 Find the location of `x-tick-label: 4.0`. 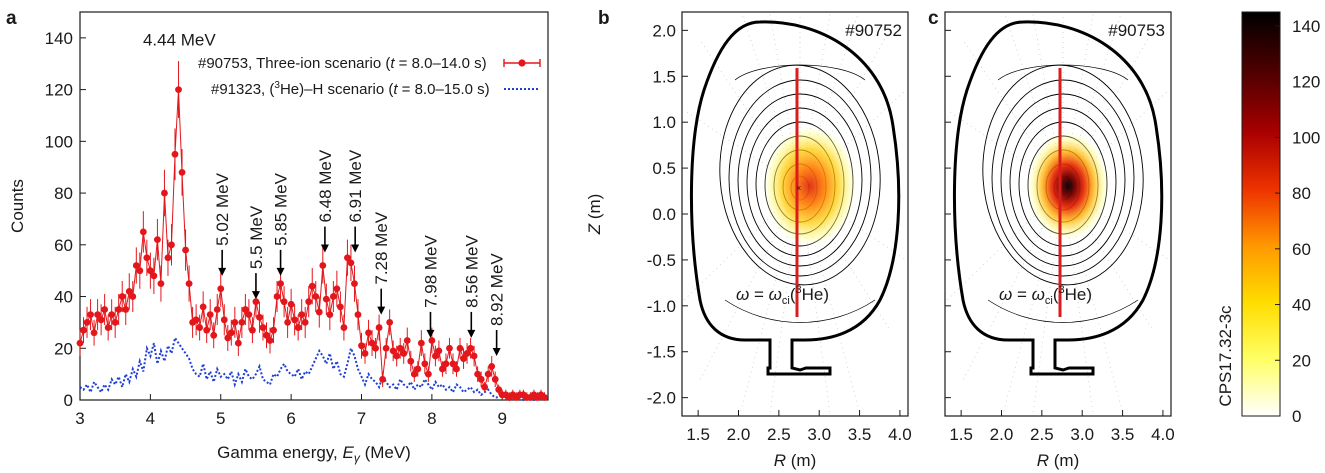

x-tick-label: 4.0 is located at coordinates (1163, 434).